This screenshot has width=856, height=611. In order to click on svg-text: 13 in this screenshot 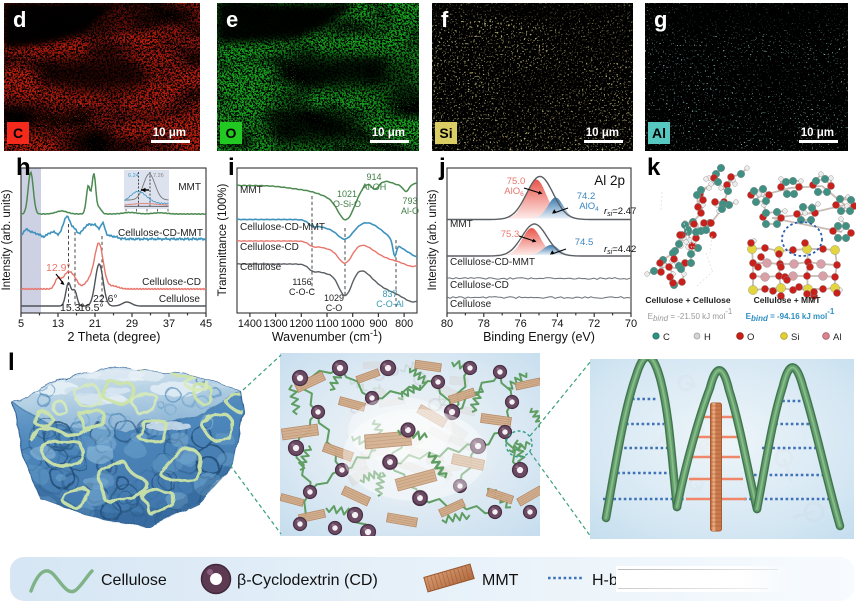, I will do `click(58, 324)`.